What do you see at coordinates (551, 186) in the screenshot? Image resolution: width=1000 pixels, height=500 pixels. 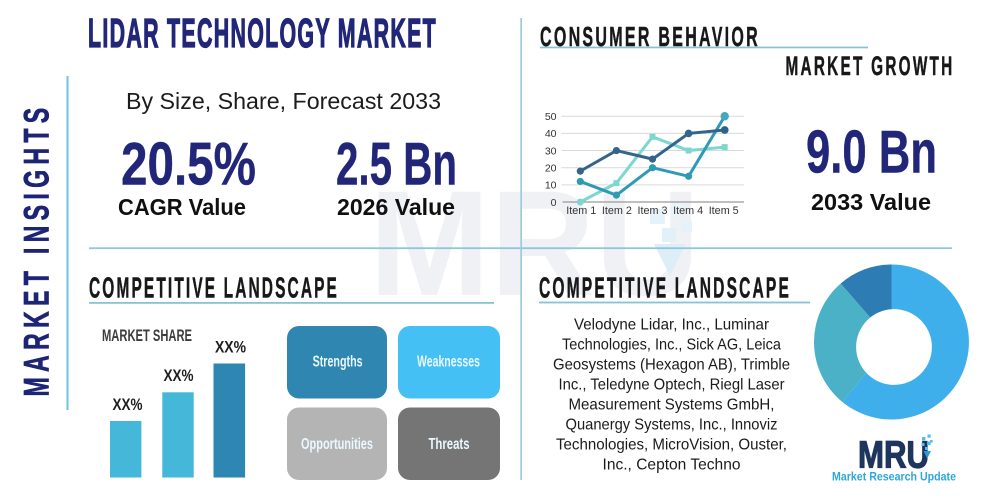 I see `svg-text: 10` at bounding box center [551, 186].